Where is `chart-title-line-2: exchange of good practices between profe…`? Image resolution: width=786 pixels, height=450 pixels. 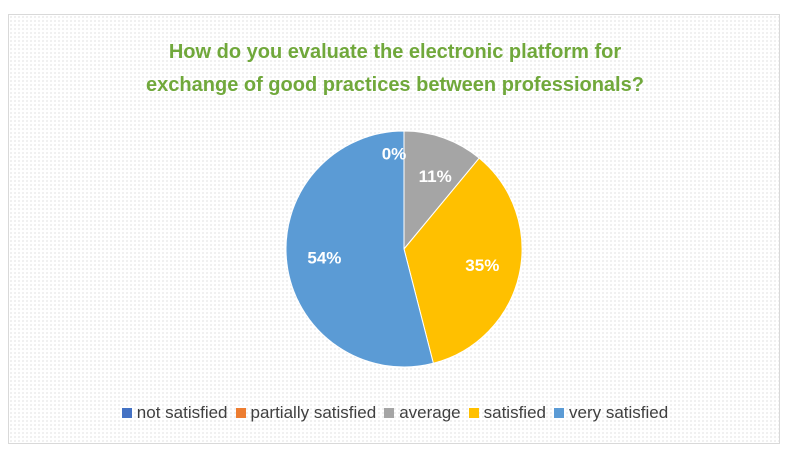
chart-title-line-2: exchange of good practices between profe… is located at coordinates (395, 85).